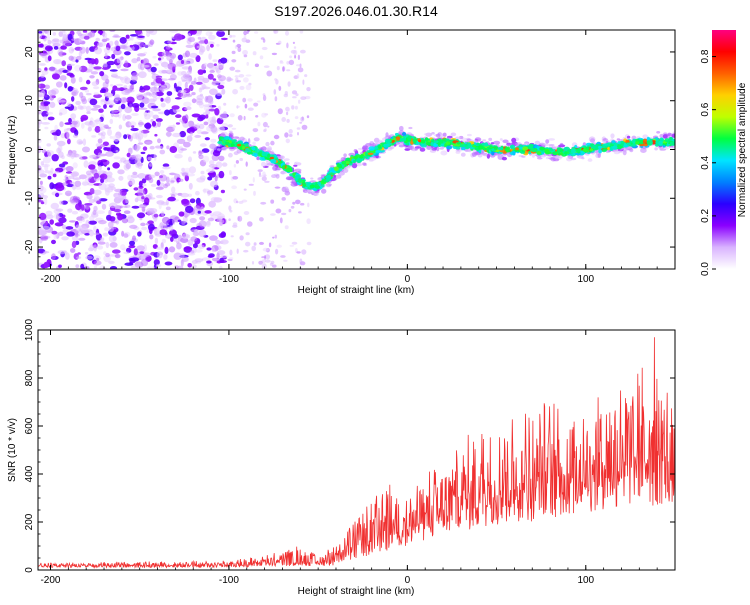  I want to click on colorbar-tick-label: 0.2, so click(705, 216).